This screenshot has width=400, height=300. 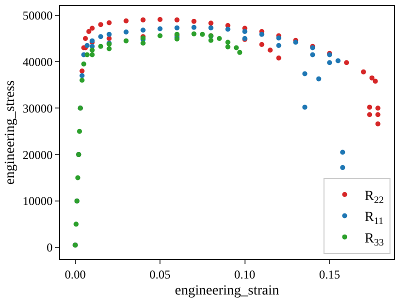 I want to click on x-tick-label: 0.00, so click(x=75, y=274).